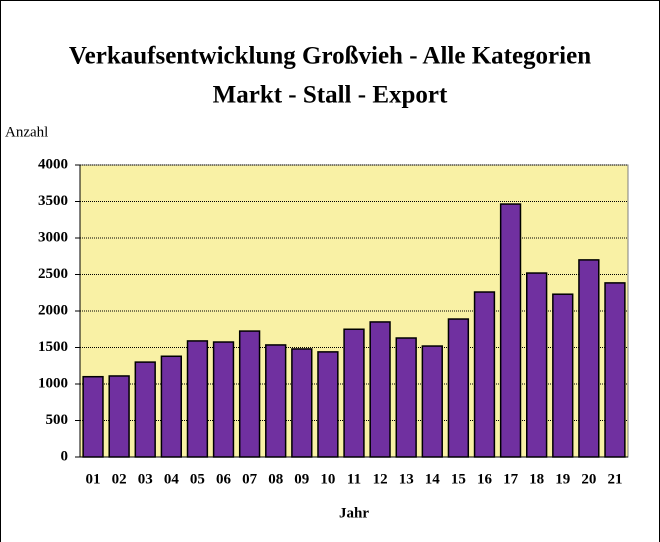  I want to click on x-tick-label: 19, so click(562, 479).